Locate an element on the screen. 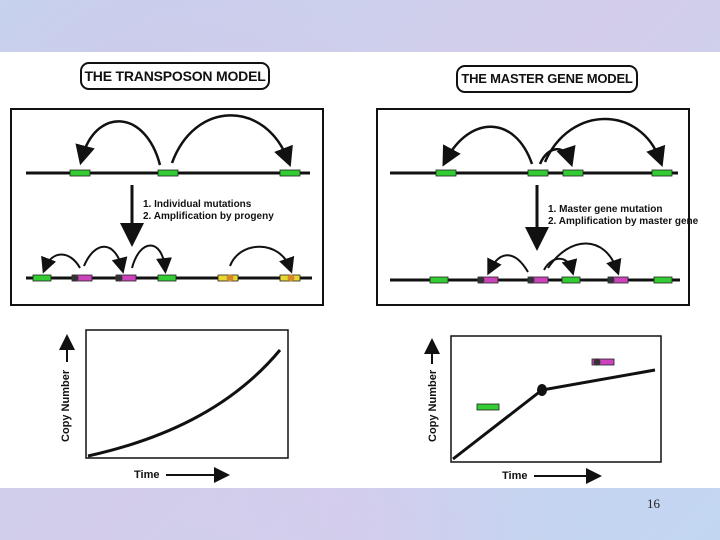  exponential-curve is located at coordinates (184, 403).